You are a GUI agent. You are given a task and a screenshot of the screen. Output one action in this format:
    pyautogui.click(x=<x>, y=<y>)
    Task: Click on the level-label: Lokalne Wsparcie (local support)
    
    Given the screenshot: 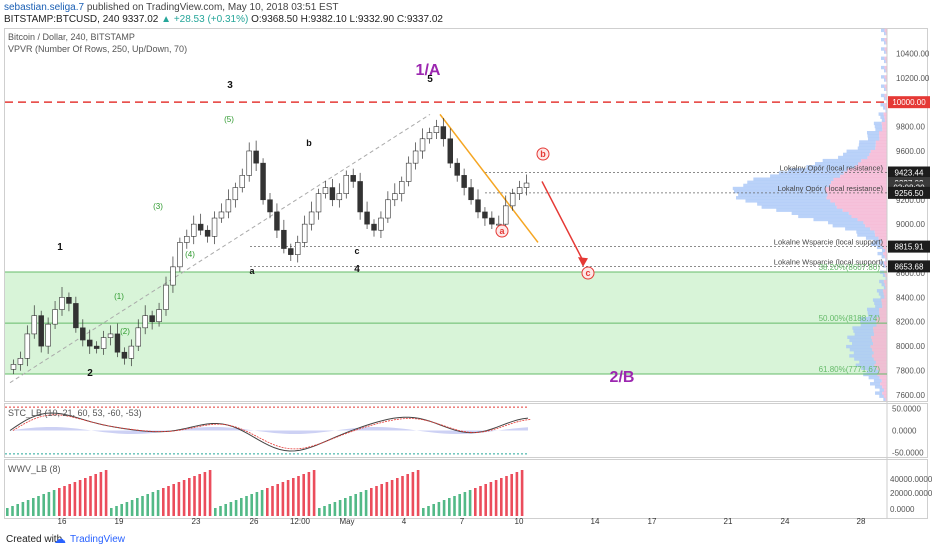 What is the action you would take?
    pyautogui.click(x=829, y=261)
    